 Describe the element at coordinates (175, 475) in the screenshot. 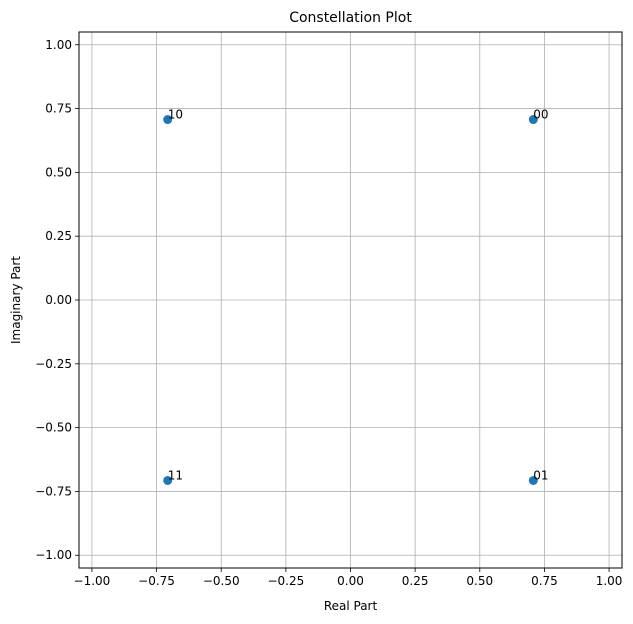

I see `point-label: 11` at that location.